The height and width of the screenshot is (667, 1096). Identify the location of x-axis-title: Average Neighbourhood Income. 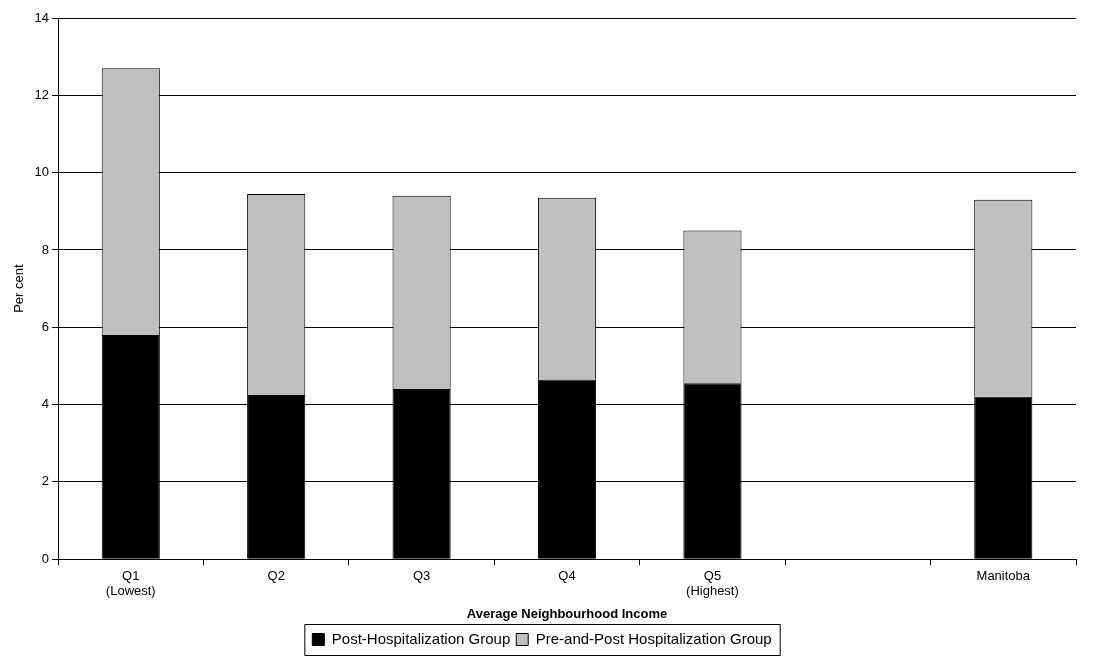
(567, 613).